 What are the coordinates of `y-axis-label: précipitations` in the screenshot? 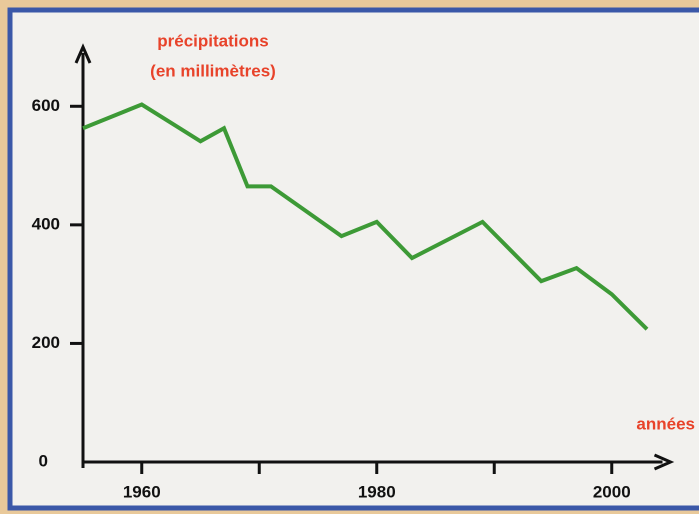 It's located at (212, 40).